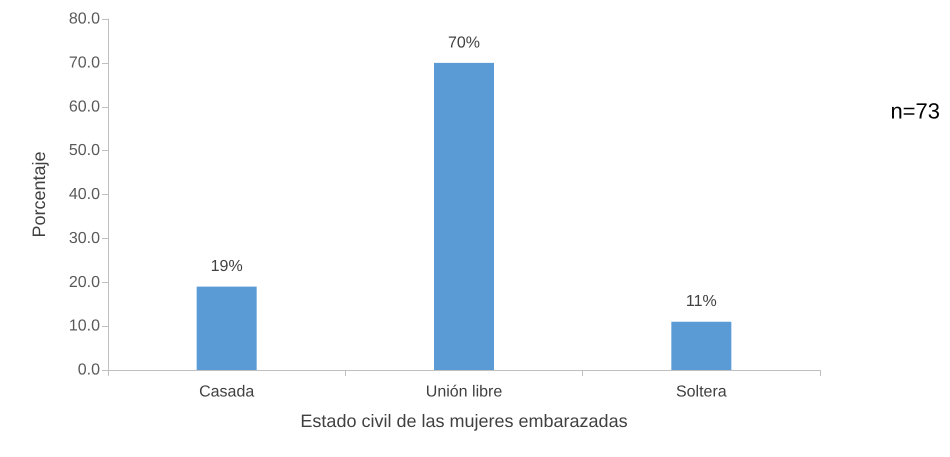  Describe the element at coordinates (84, 151) in the screenshot. I see `y-tick-label: 50.0` at that location.